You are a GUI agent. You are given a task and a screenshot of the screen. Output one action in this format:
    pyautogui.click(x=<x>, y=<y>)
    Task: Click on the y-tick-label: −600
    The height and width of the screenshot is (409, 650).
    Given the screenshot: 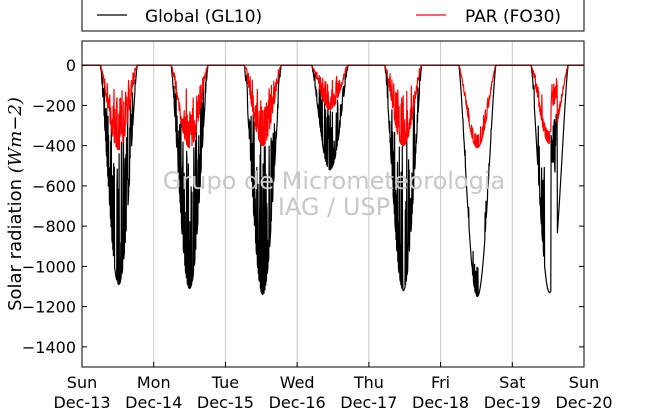 What is the action you would take?
    pyautogui.click(x=54, y=186)
    